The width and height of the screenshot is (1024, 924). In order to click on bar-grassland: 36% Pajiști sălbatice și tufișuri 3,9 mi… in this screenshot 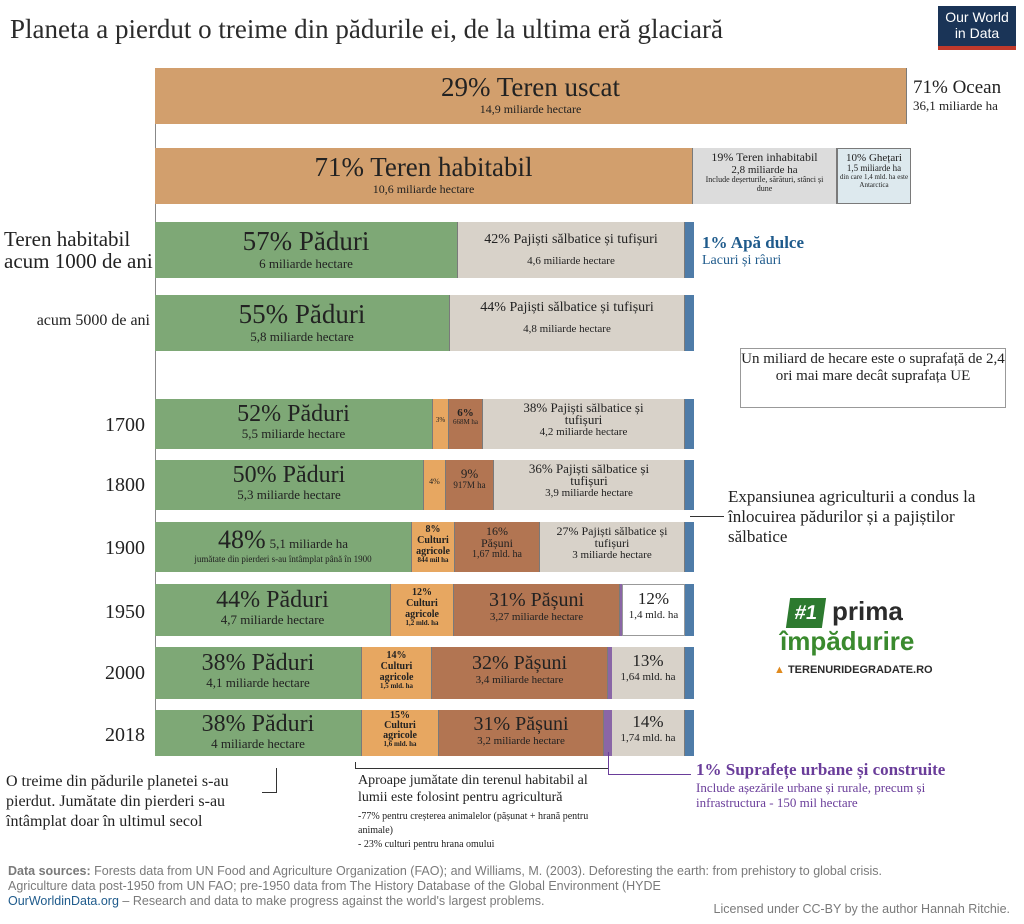, I will do `click(589, 485)`.